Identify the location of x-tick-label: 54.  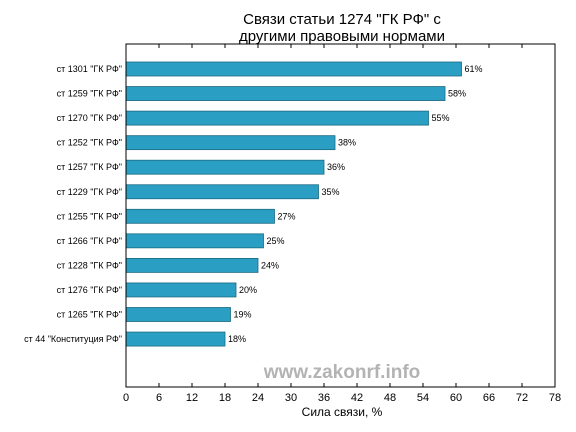
(423, 398).